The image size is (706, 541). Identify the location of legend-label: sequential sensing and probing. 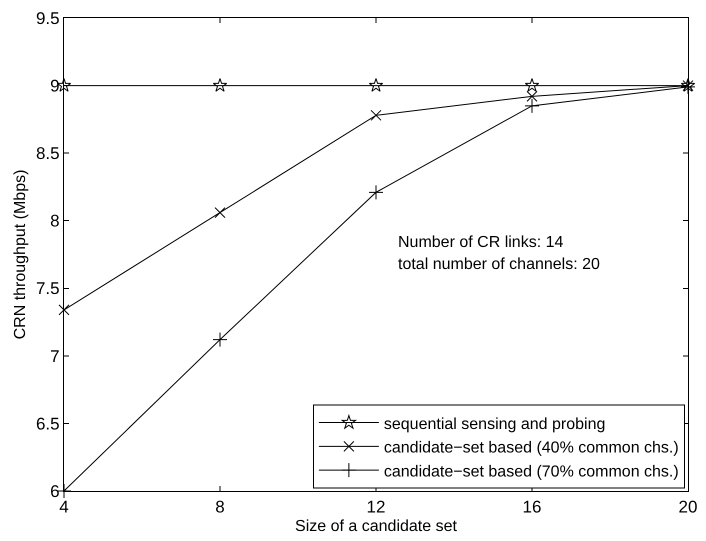
(495, 424).